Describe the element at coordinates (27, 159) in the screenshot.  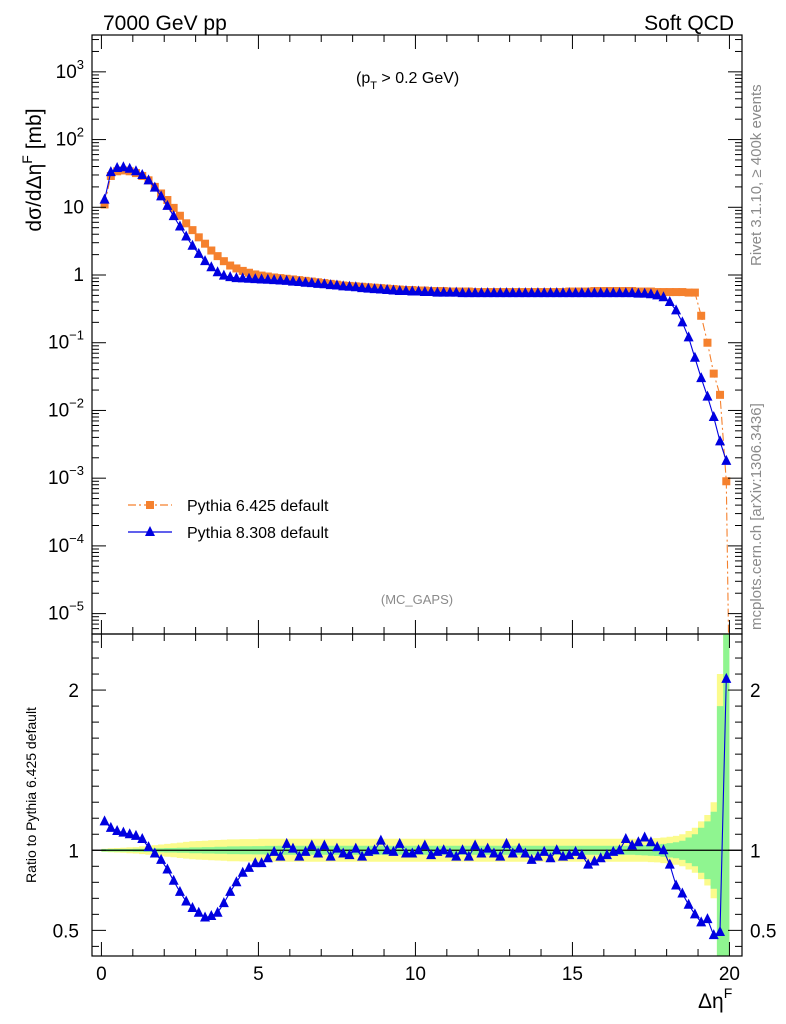
I see `main-y-axis-title-sup: F` at that location.